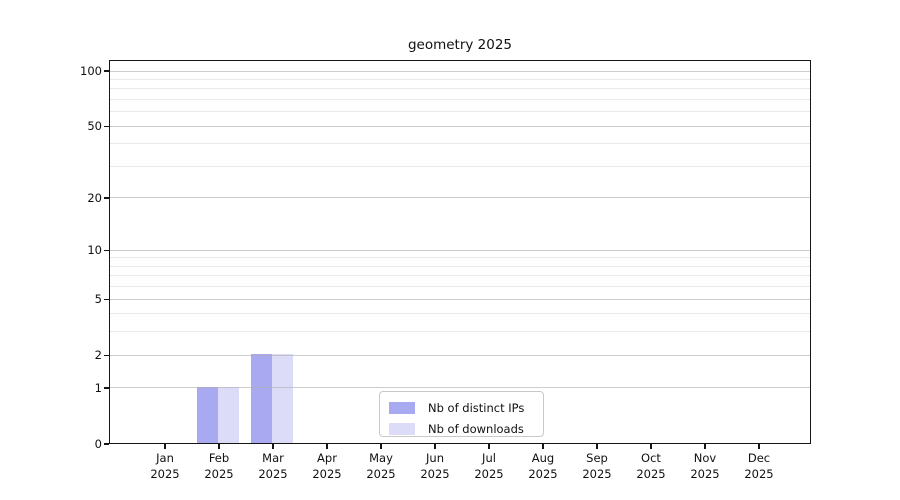 This screenshot has height=500, width=900. Describe the element at coordinates (98, 355) in the screenshot. I see `y-tick-label: 2` at that location.